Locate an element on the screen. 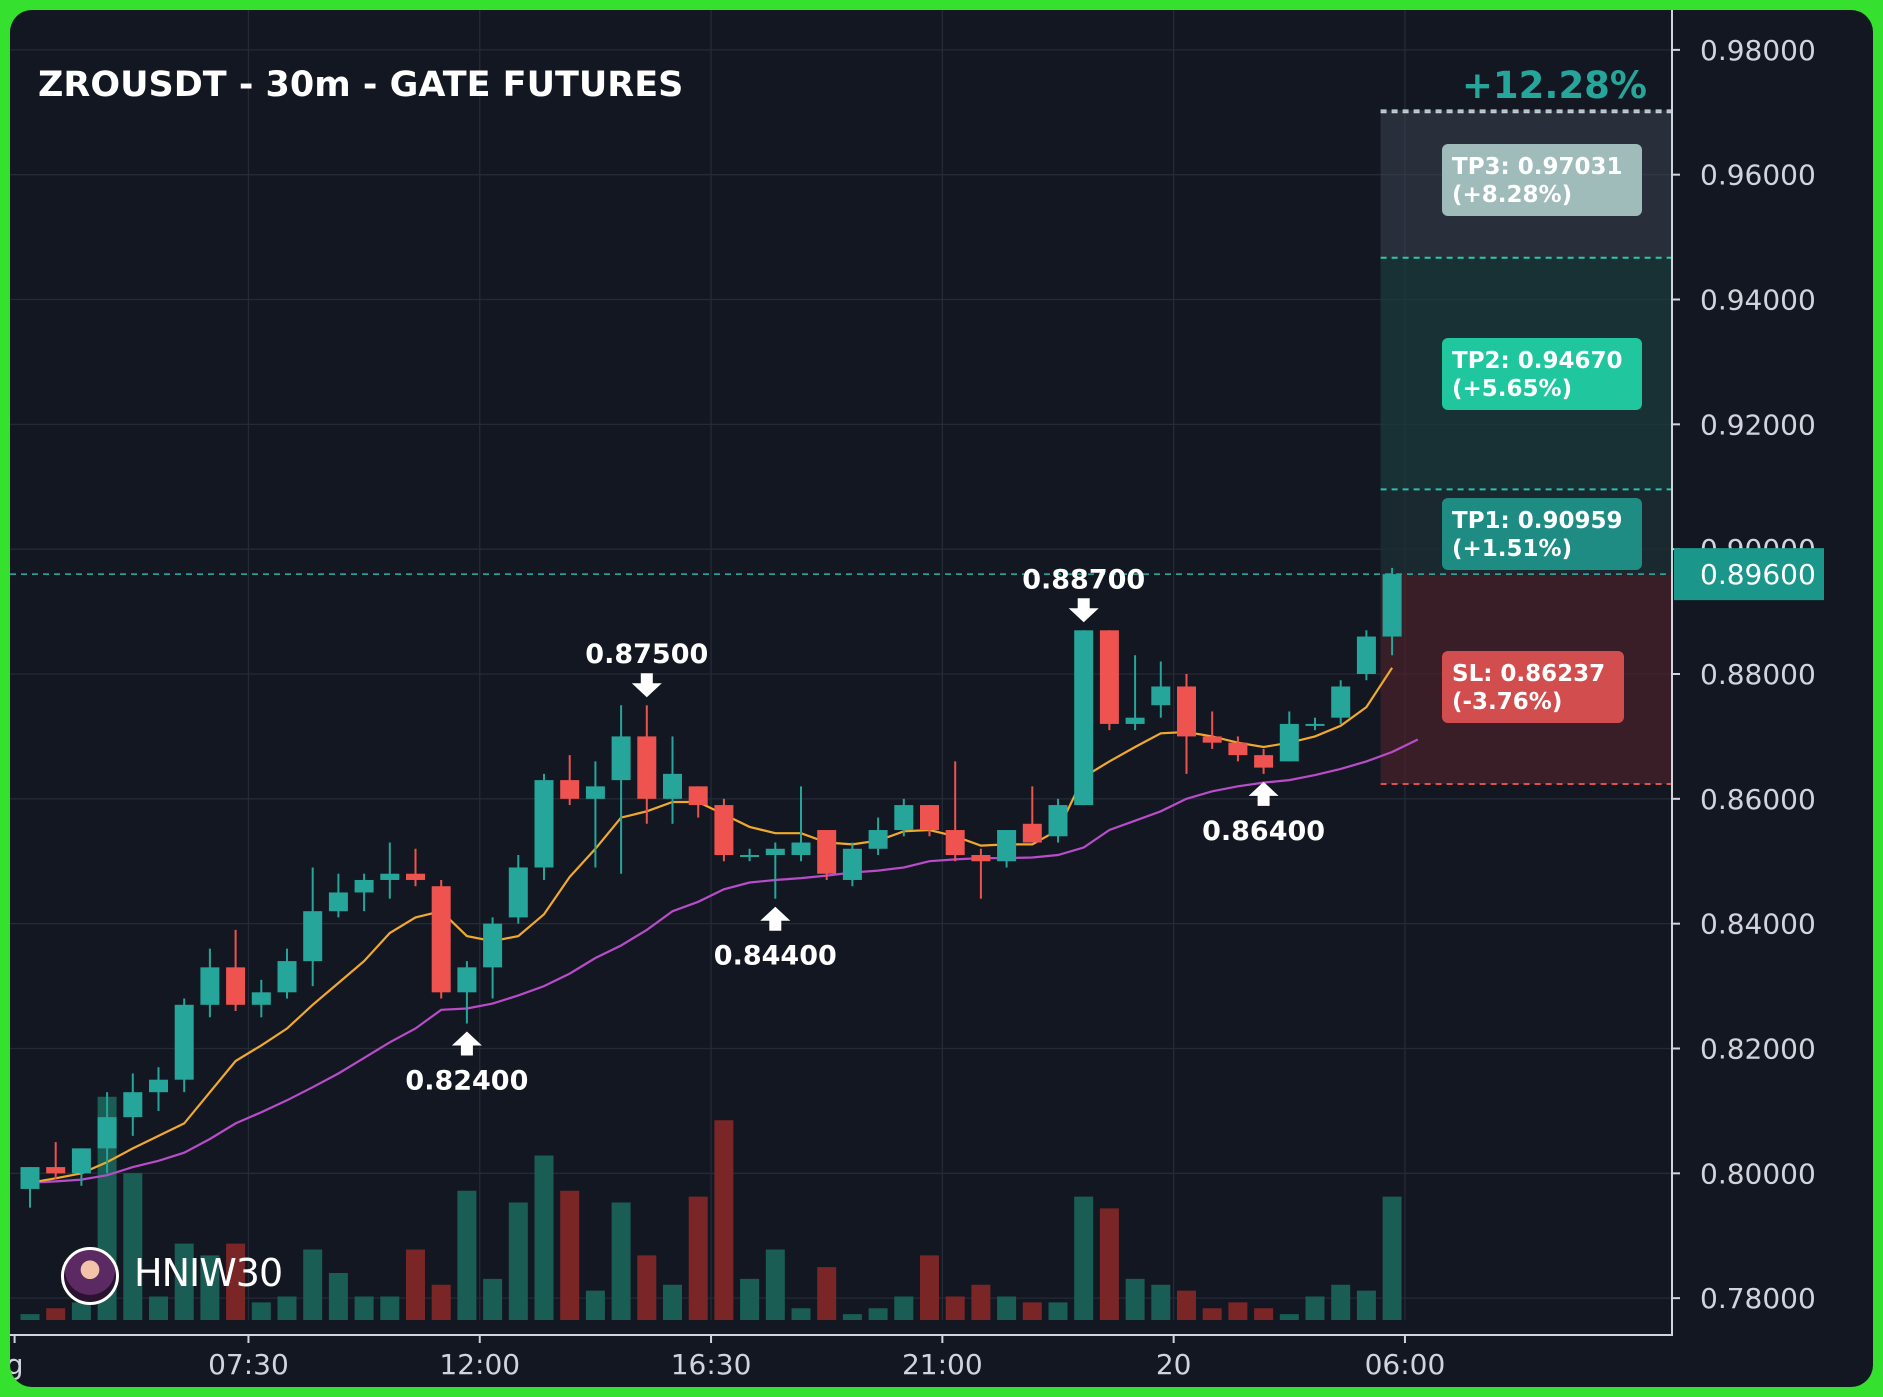  x-tick-label: g is located at coordinates (16, 1364).